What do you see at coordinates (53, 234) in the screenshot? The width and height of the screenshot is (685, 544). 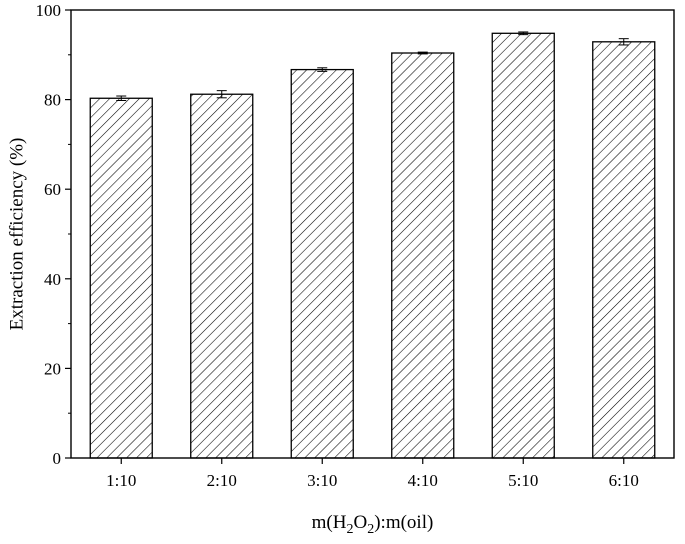 I see `y-axis-ticks: 0 20 40 60 80 100` at bounding box center [53, 234].